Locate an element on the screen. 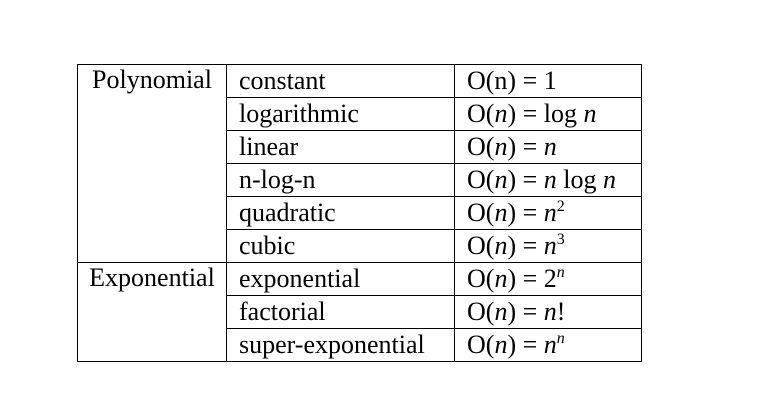 The image size is (783, 404). formula-superscript: 2 is located at coordinates (560, 206).